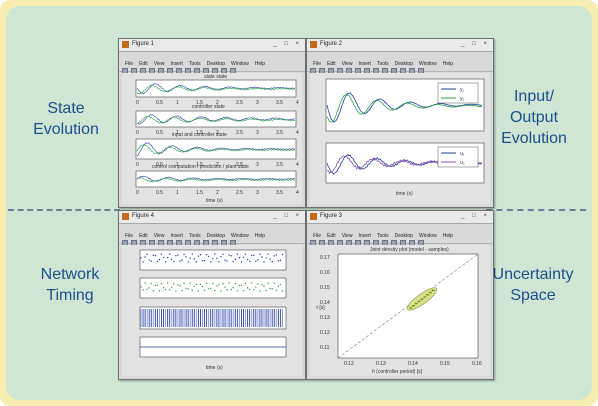 Image resolution: width=598 pixels, height=406 pixels. I want to click on legend-top-entry-1: y₁, so click(462, 90).